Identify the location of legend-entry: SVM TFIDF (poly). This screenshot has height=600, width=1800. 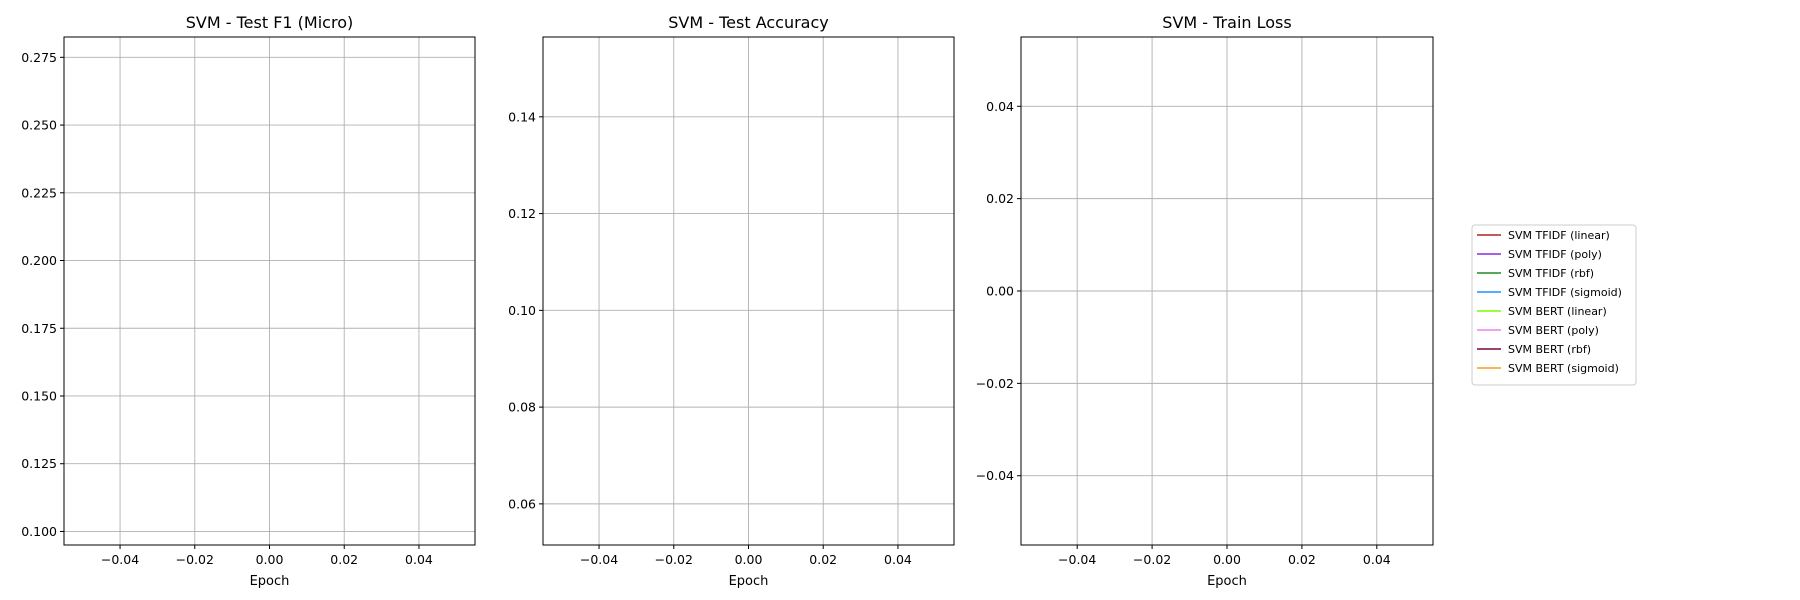
(1539, 254).